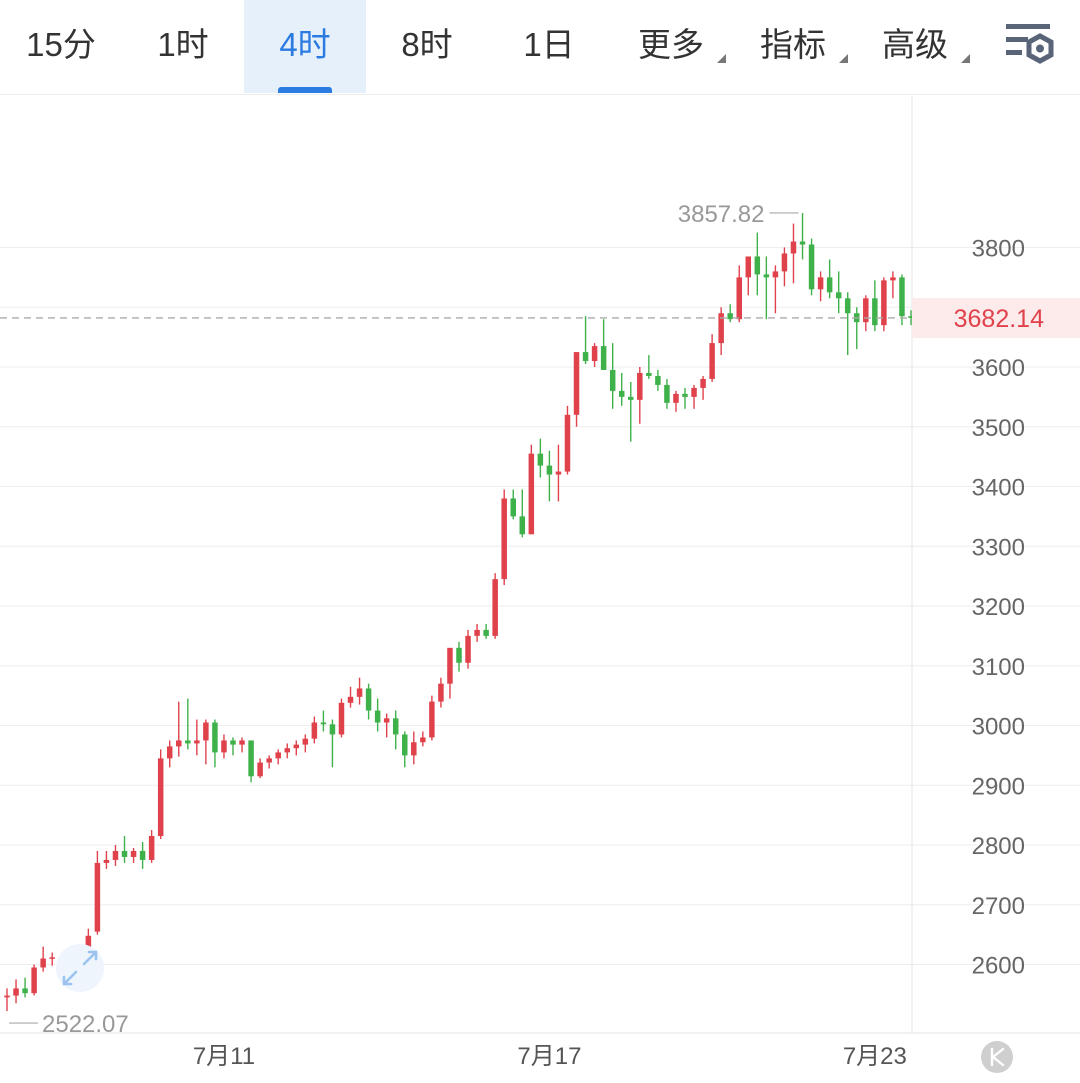  I want to click on kline-toggle-bg, so click(997, 1057).